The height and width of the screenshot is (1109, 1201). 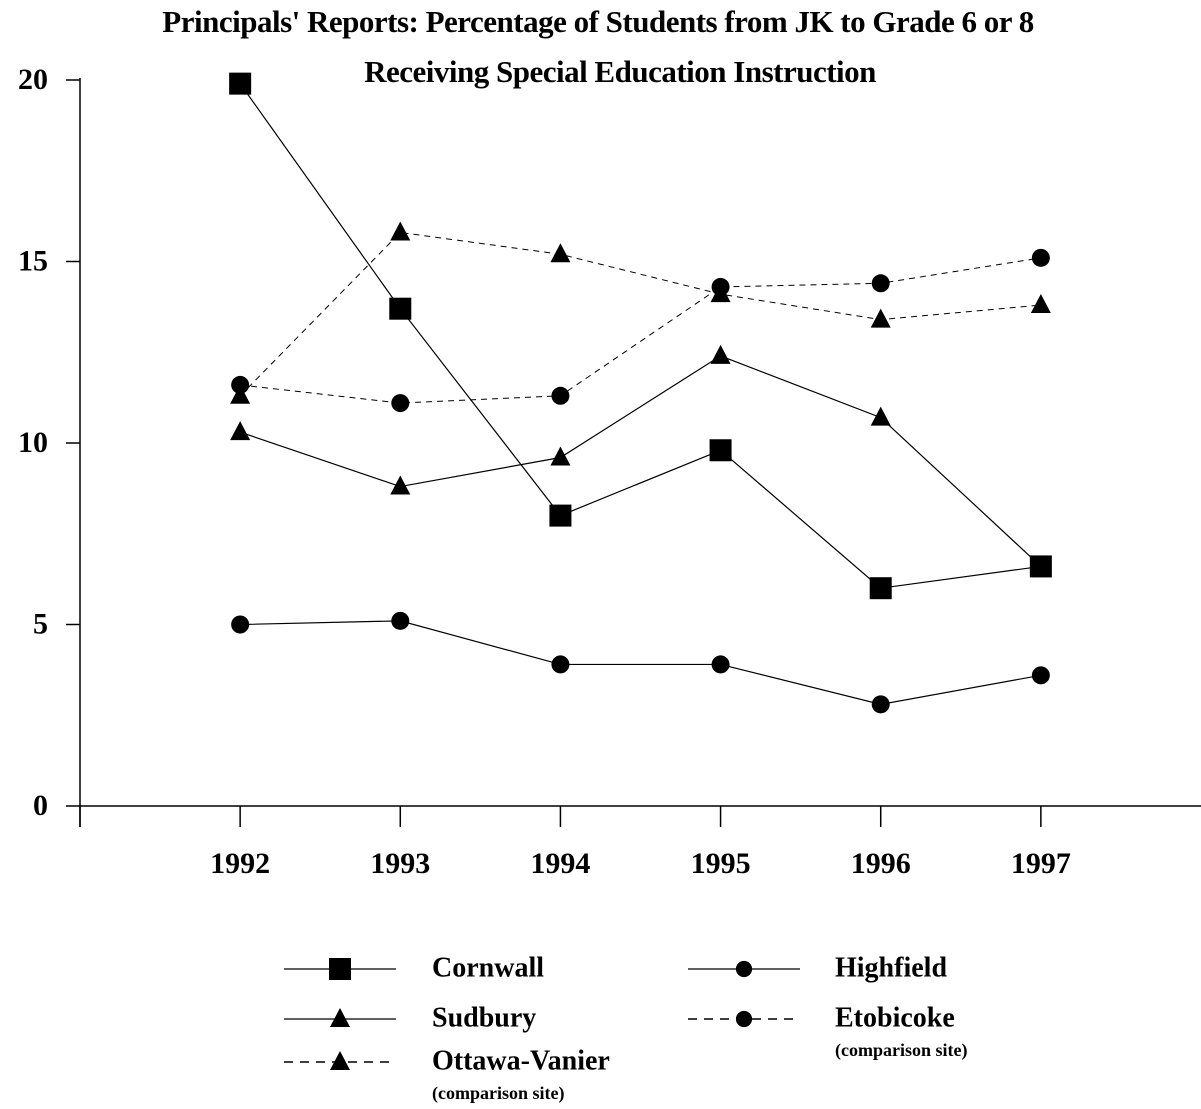 What do you see at coordinates (721, 863) in the screenshot?
I see `x-tick-label: 1995` at bounding box center [721, 863].